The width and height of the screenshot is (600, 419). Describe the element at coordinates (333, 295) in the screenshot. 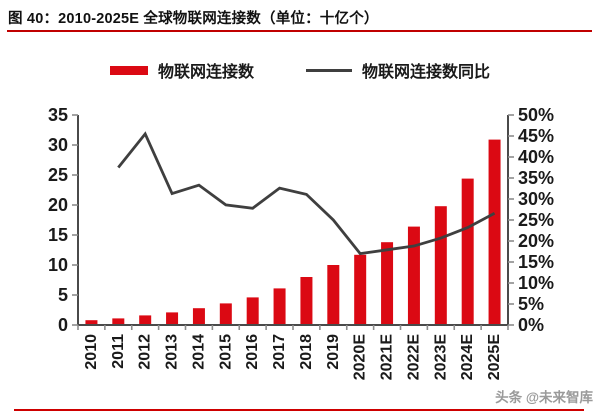

I see `bar-2019` at that location.